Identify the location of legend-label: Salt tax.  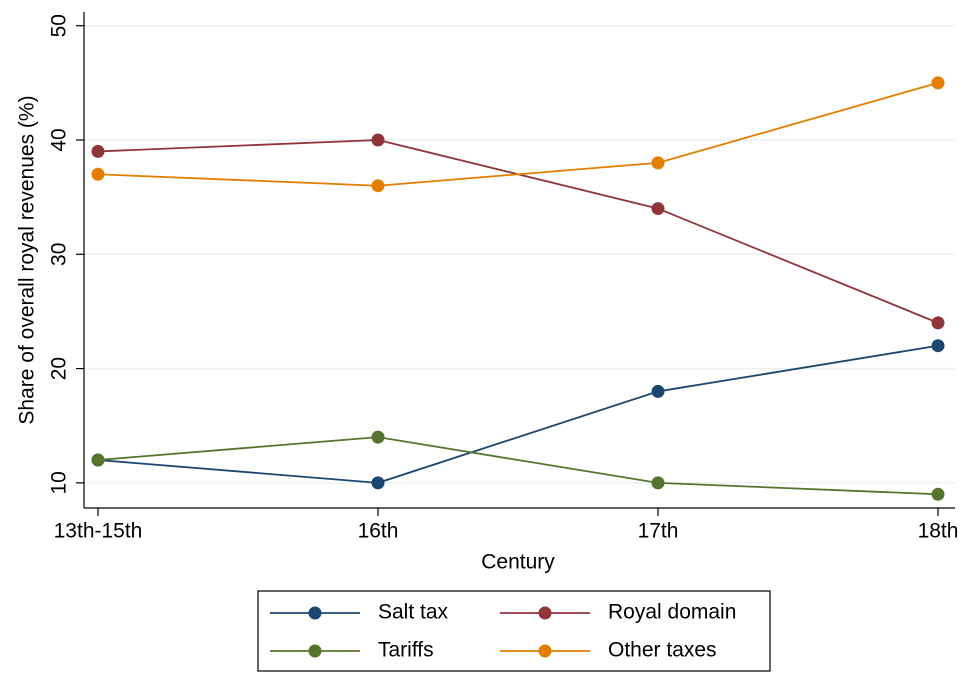
(413, 612).